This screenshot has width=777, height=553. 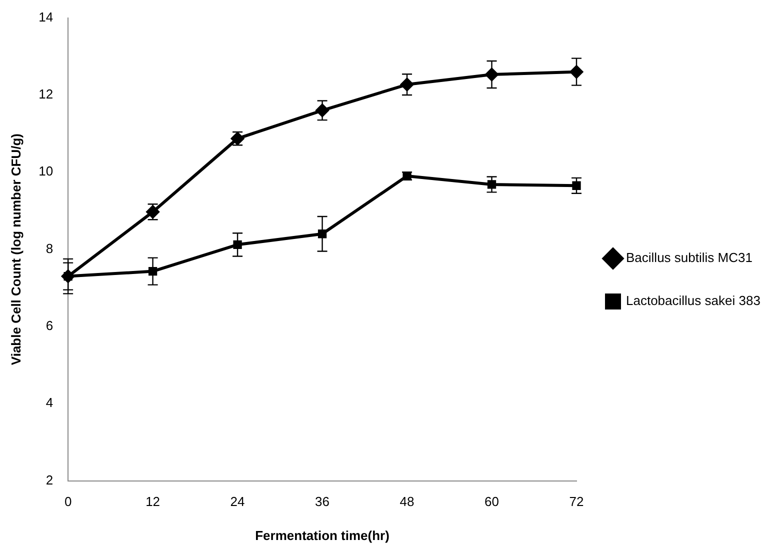 What do you see at coordinates (50, 480) in the screenshot?
I see `y-tick-label: 2` at bounding box center [50, 480].